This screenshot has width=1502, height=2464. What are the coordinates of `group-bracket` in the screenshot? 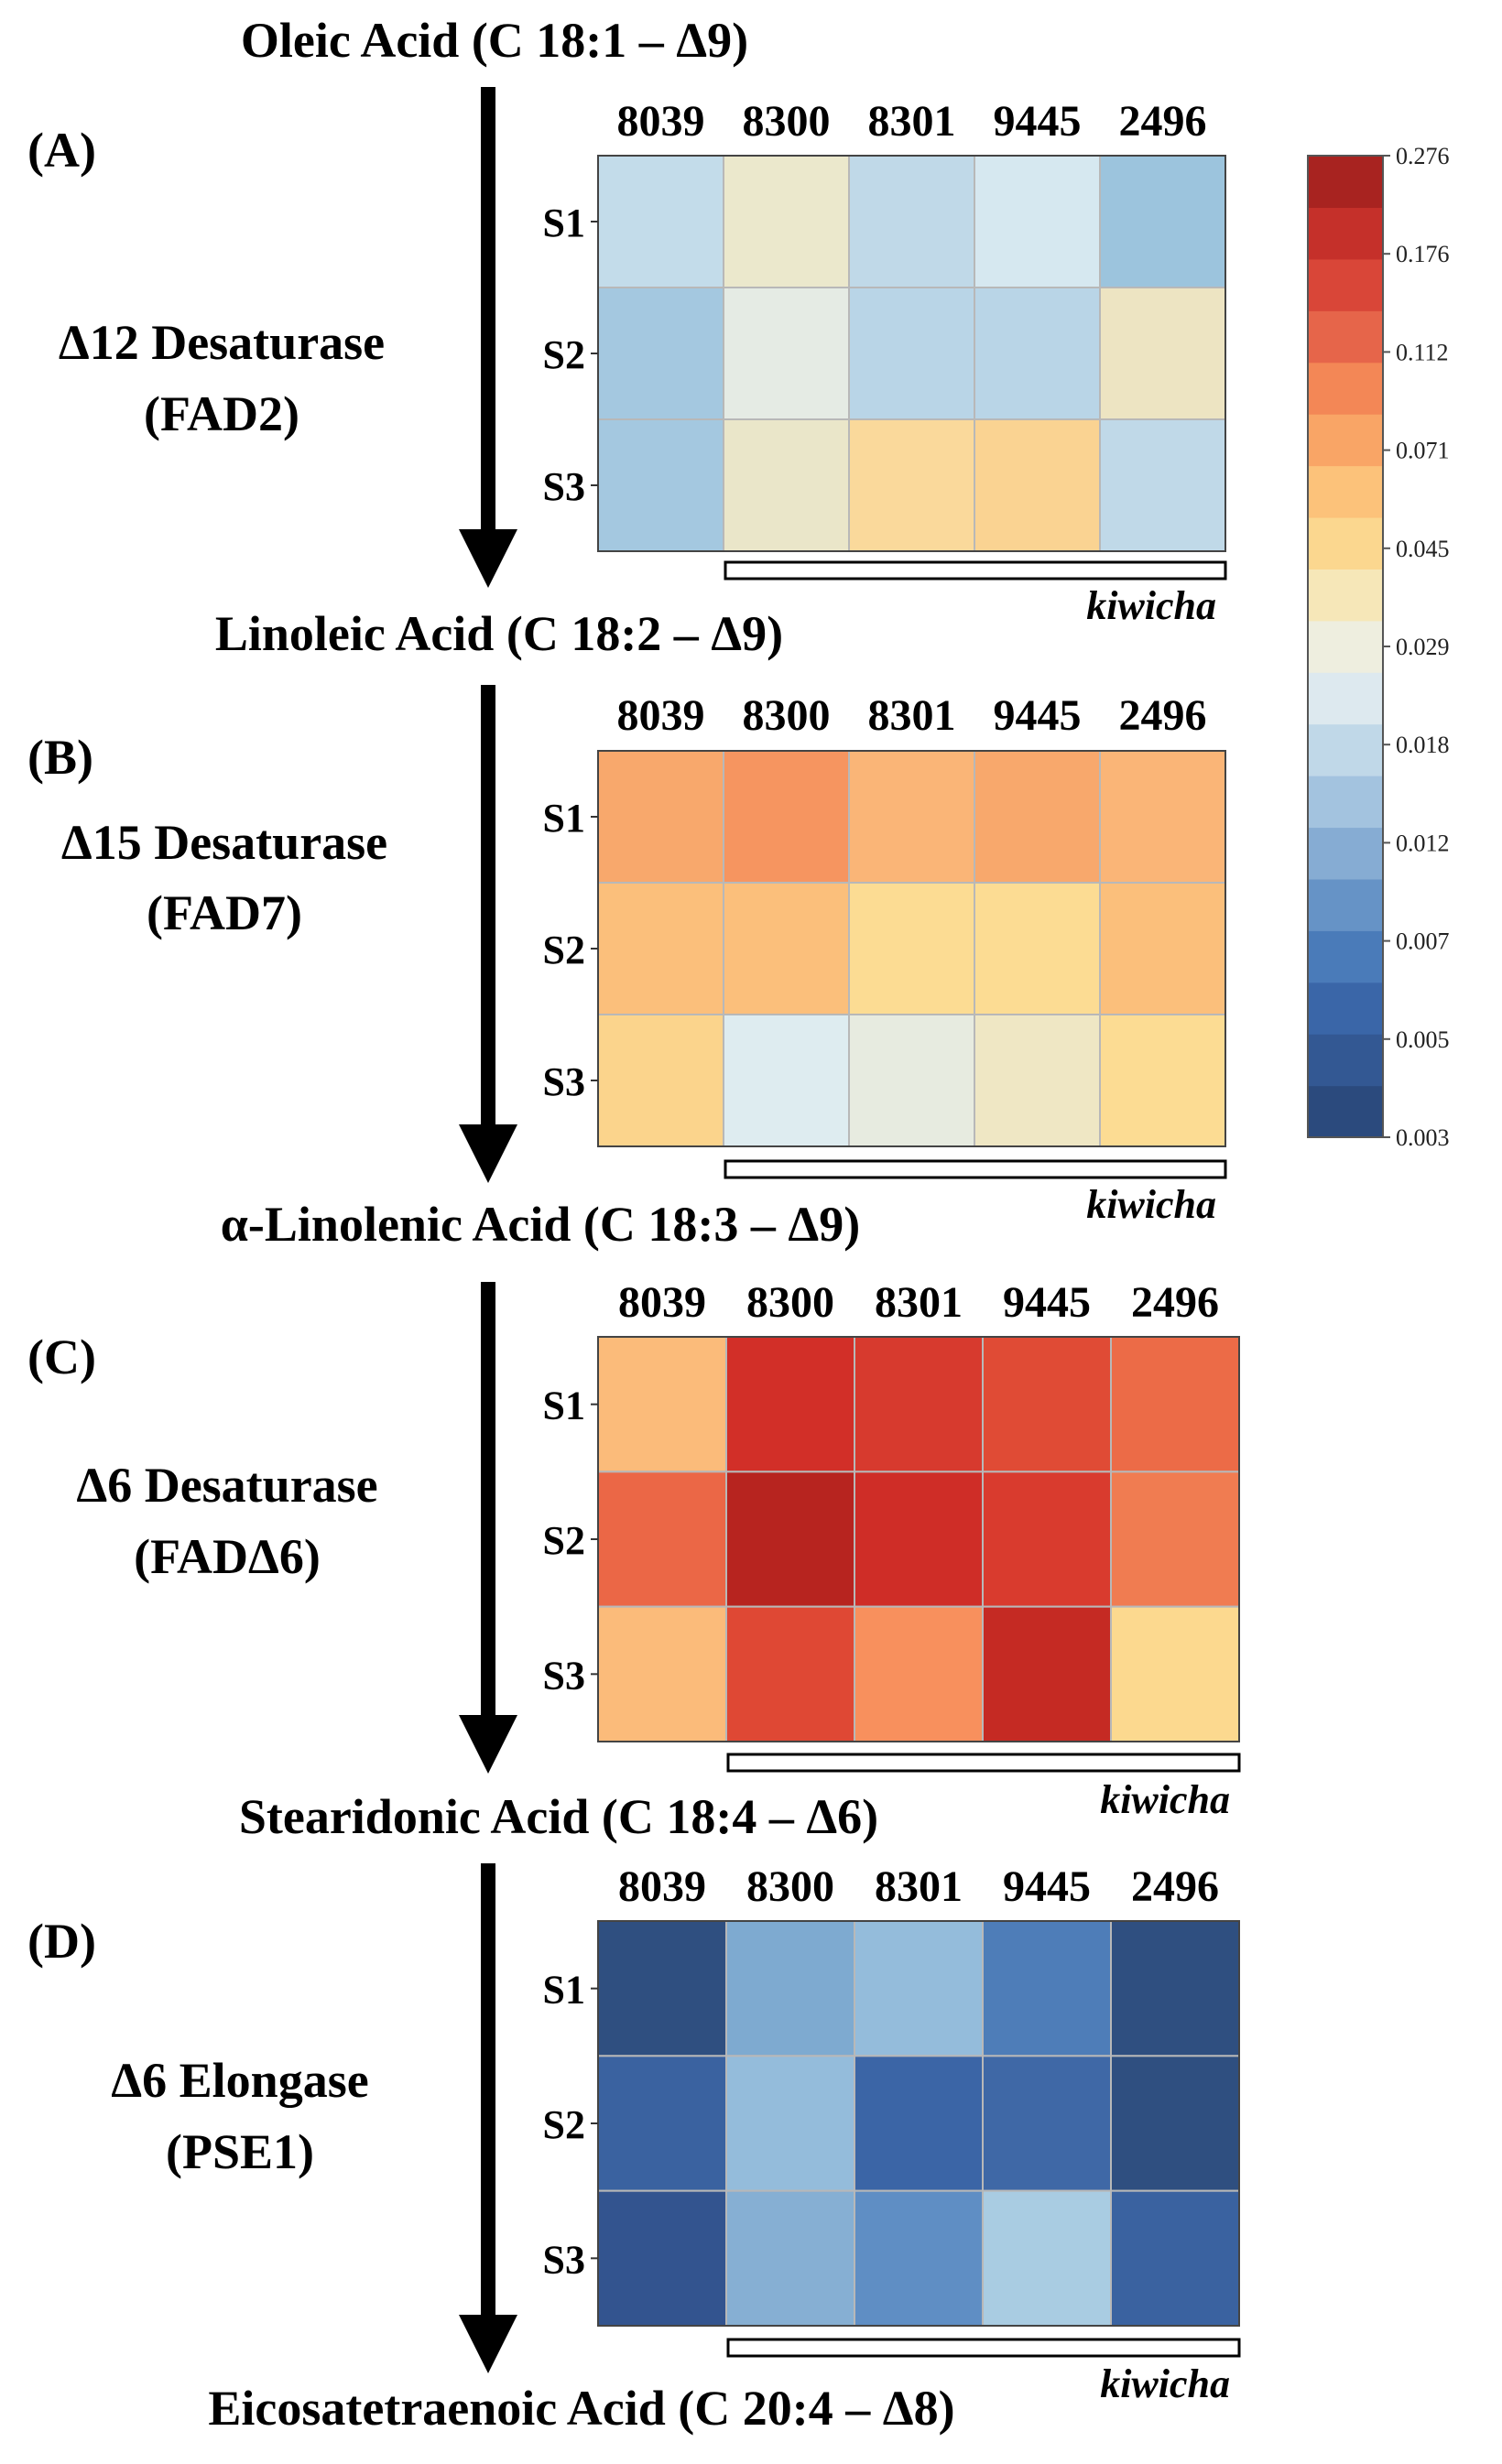 It's located at (975, 1169).